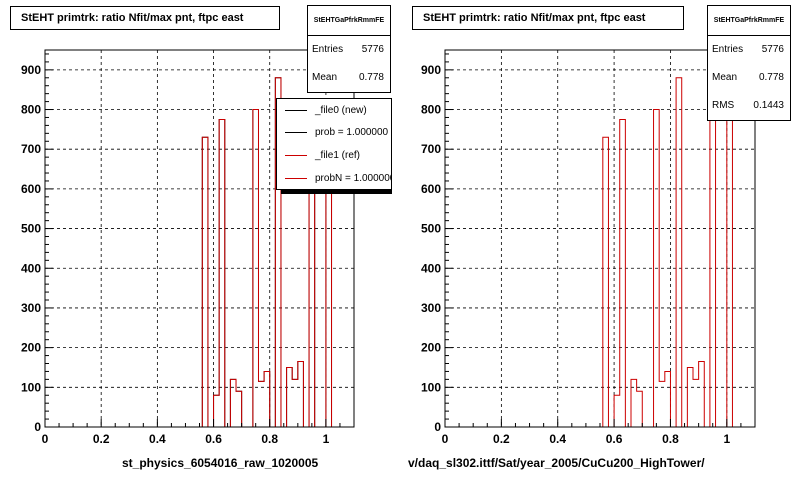  I want to click on right-stats-mean-row: Mean 0.778, so click(749, 78).